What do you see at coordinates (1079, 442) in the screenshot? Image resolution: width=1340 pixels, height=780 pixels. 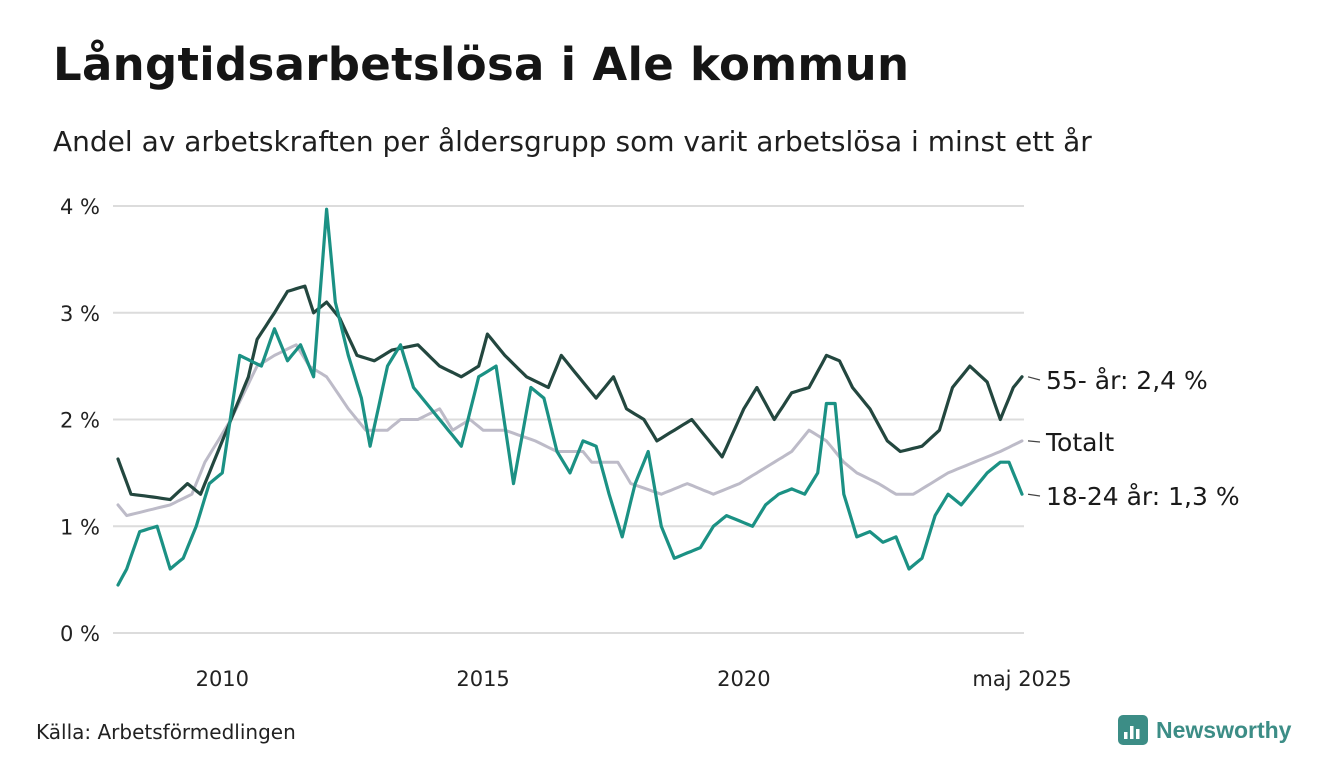 I see `end-label-total: Totalt` at bounding box center [1079, 442].